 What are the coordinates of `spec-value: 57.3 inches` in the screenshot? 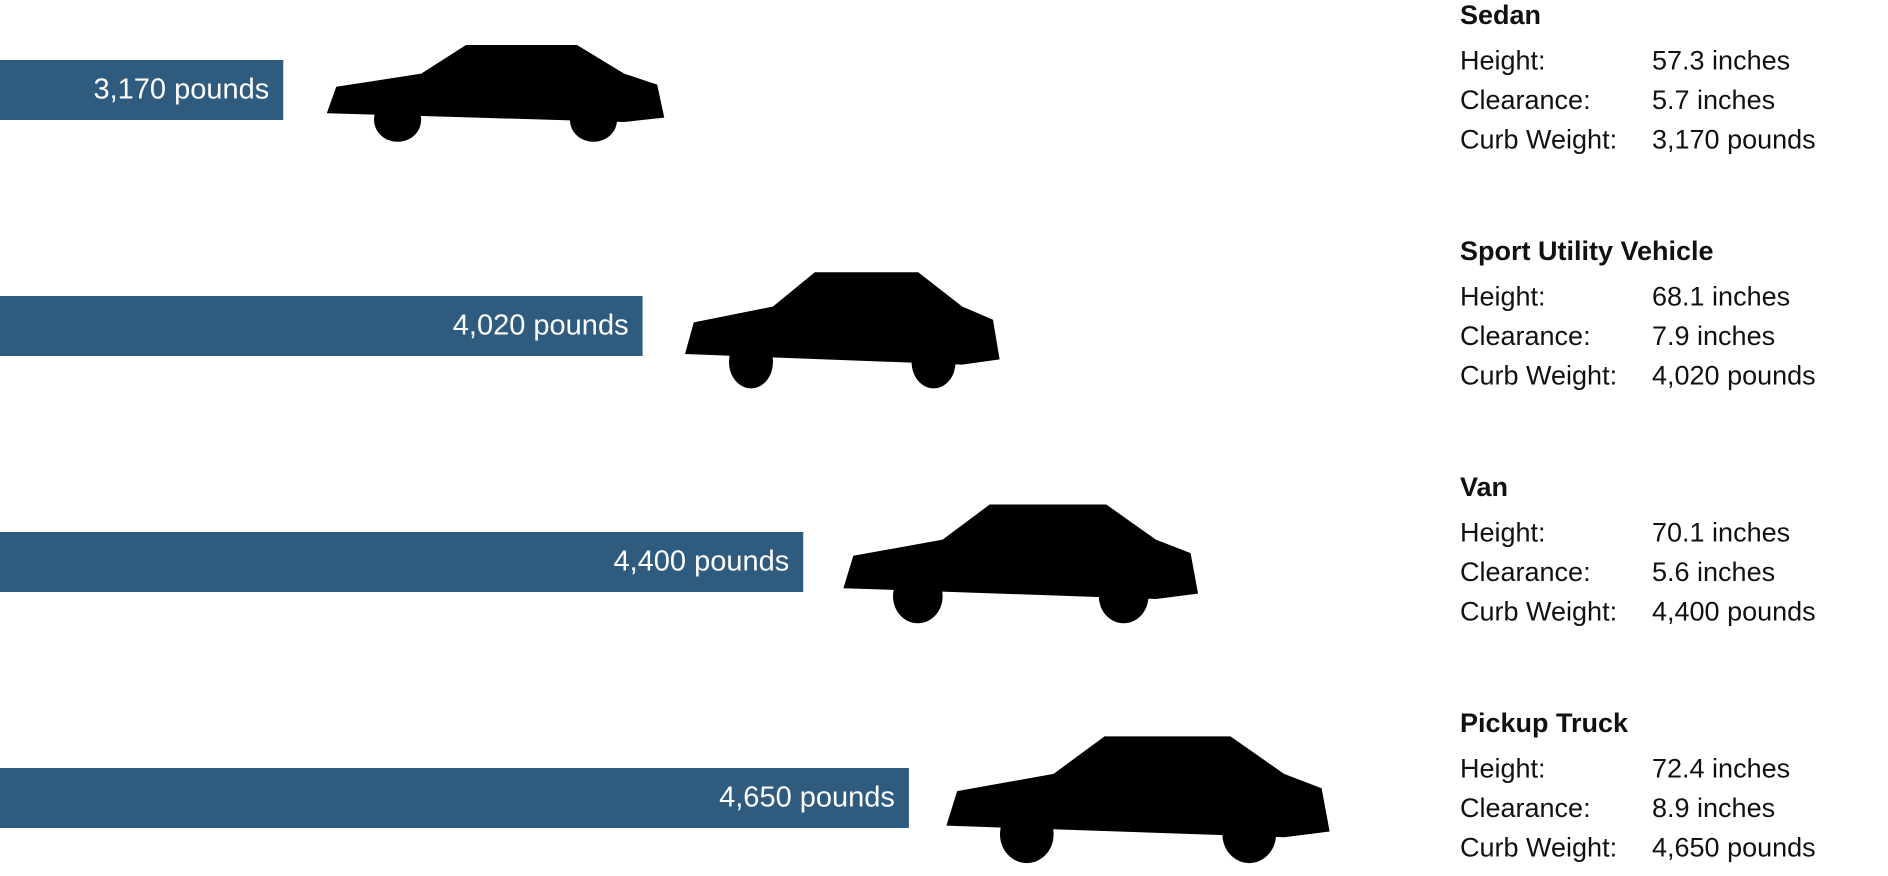 It's located at (1721, 61).